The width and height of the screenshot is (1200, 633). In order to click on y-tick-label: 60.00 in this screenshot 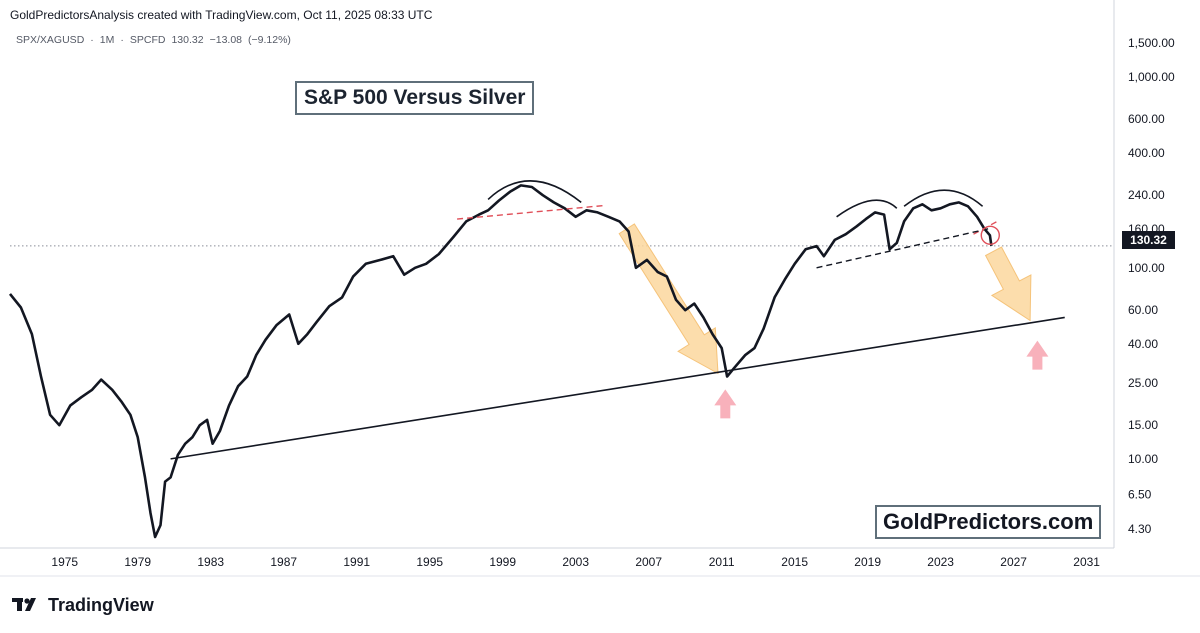, I will do `click(1143, 310)`.